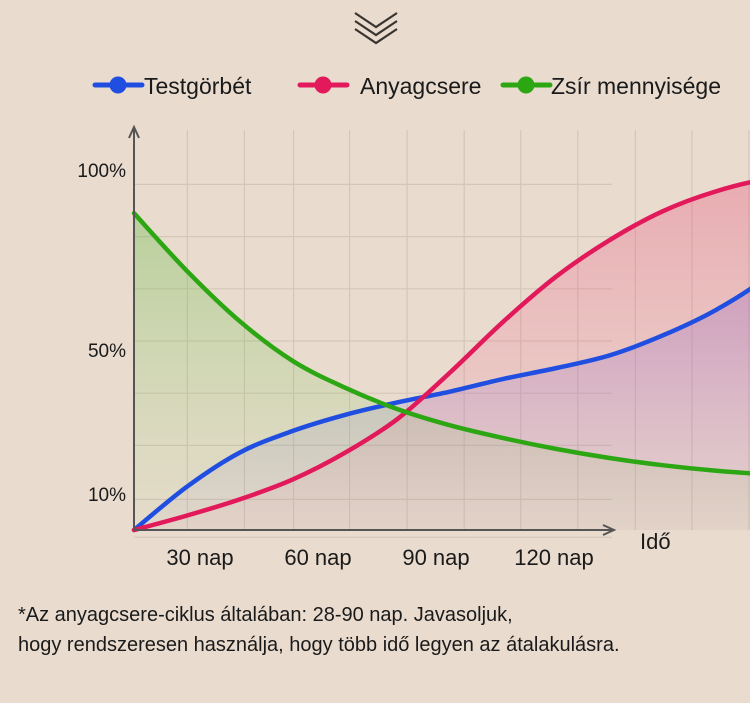  Describe the element at coordinates (107, 495) in the screenshot. I see `y-tick-label: 10%` at that location.